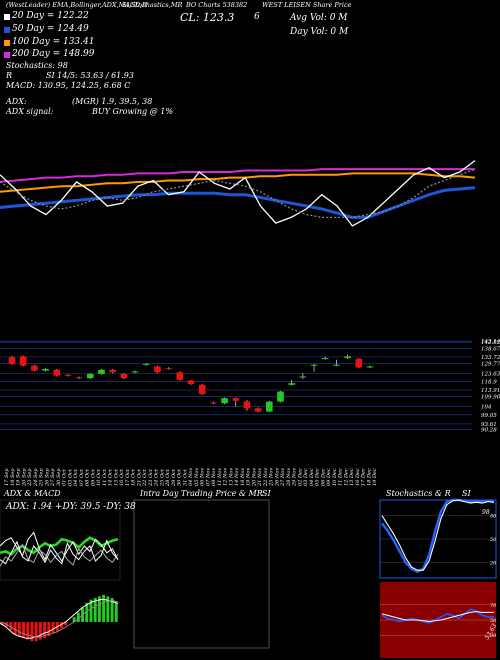 Image resolution: width=500 pixels, height=660 pixels. Describe the element at coordinates (53, 477) in the screenshot. I see `date-tick-label: 27 Sep` at that location.